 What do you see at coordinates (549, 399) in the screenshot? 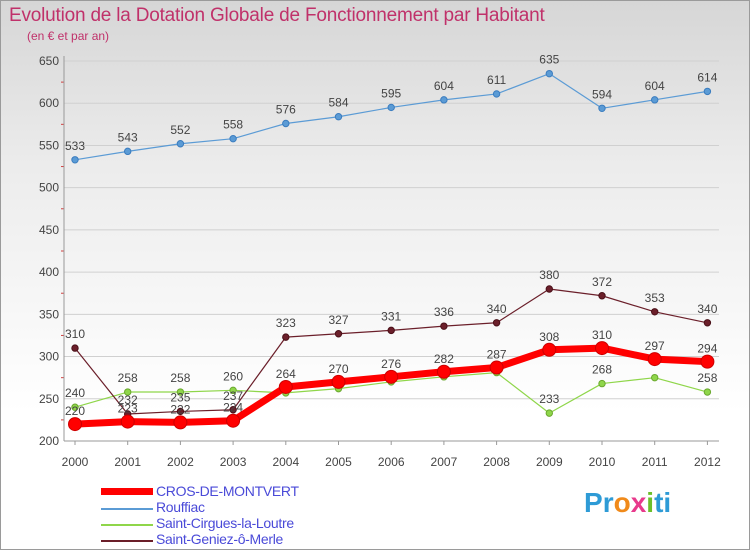
I see `data-label-saint-cirgues-la-loutre-2009: 233` at bounding box center [549, 399].